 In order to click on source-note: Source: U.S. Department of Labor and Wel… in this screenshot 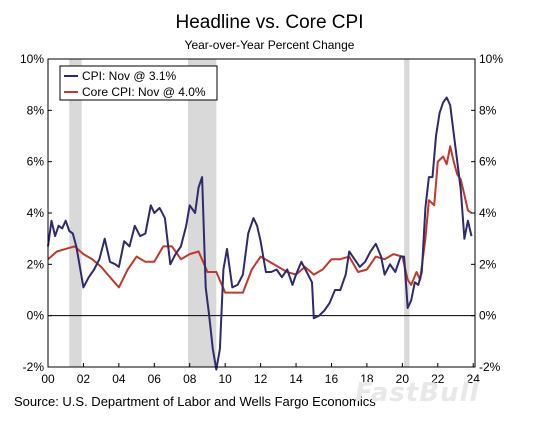, I will do `click(195, 401)`.